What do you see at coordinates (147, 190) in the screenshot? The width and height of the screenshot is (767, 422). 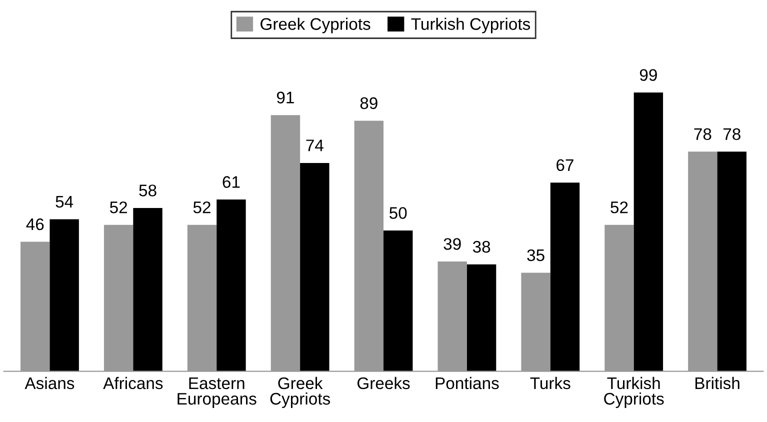 I see `data-label: 58` at bounding box center [147, 190].